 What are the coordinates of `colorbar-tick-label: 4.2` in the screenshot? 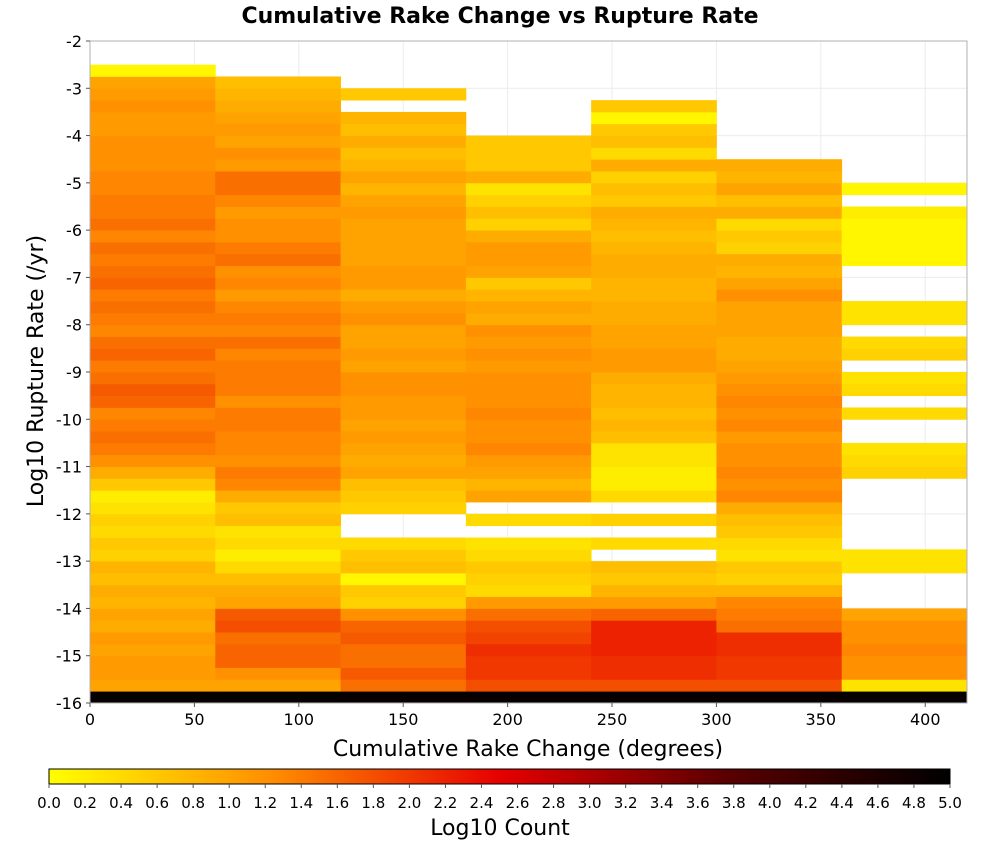 It's located at (806, 803).